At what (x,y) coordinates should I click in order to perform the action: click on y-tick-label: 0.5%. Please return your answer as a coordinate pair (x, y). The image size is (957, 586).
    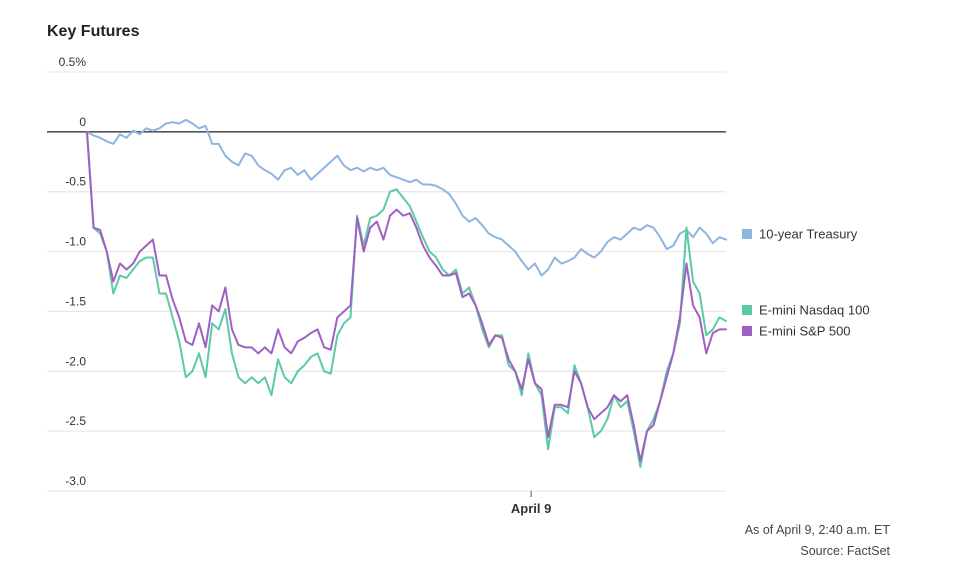
    Looking at the image, I should click on (73, 62).